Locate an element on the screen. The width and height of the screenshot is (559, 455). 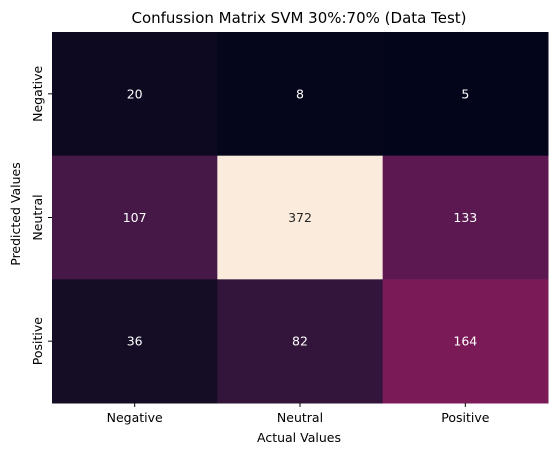
y-axis-ticks: Negative Neutral Positive is located at coordinates (41, 215).